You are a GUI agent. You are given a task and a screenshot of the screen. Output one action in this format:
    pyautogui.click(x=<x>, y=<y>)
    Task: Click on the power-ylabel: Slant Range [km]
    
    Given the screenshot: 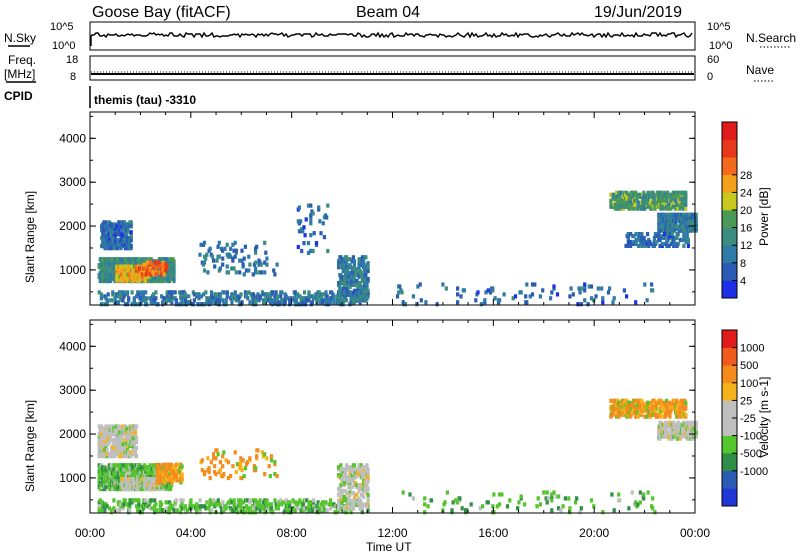 What is the action you would take?
    pyautogui.click(x=30, y=237)
    